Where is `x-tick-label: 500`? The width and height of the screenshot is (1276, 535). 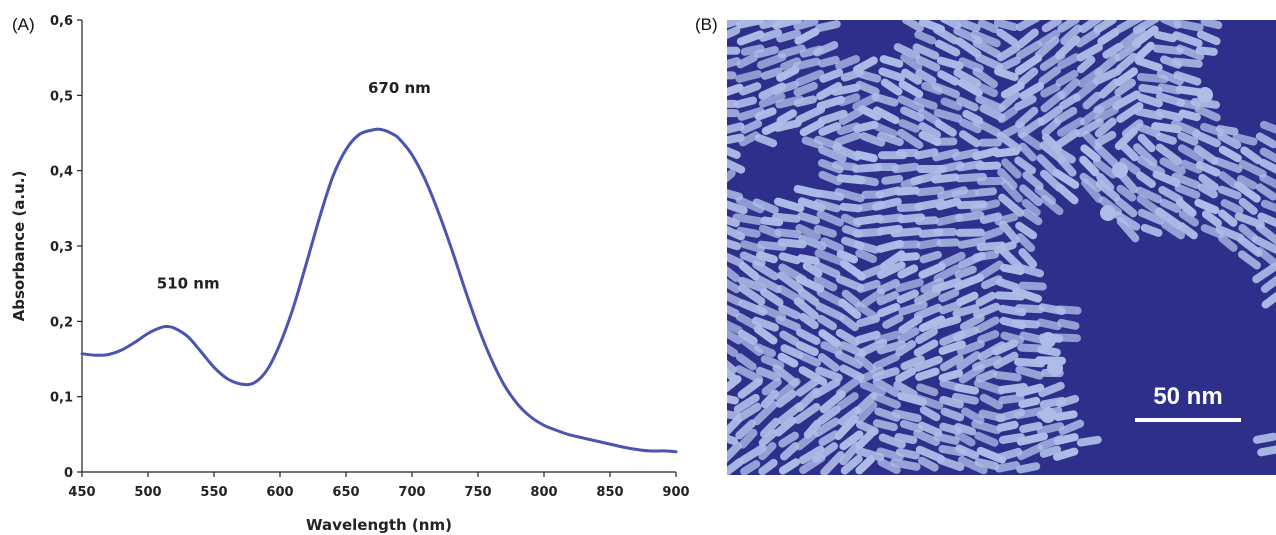
x-tick-label: 500 is located at coordinates (147, 492).